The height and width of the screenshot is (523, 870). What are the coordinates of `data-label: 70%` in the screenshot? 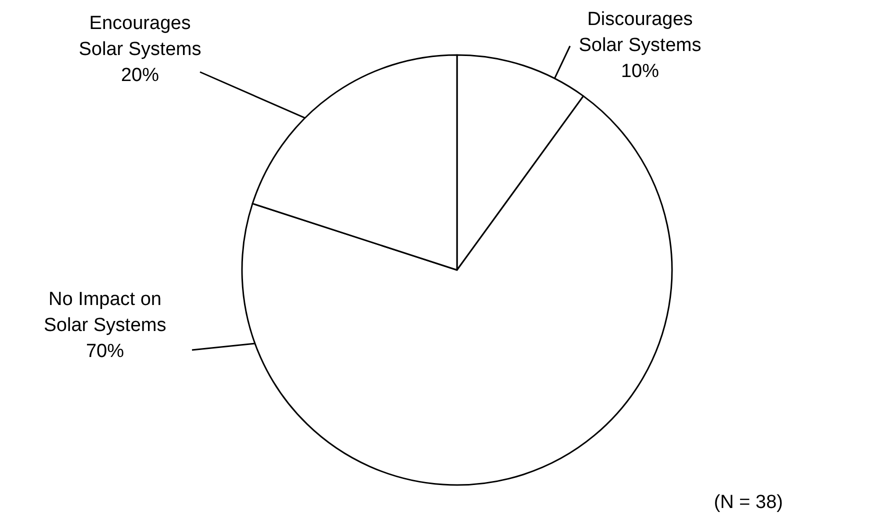 It's located at (105, 351).